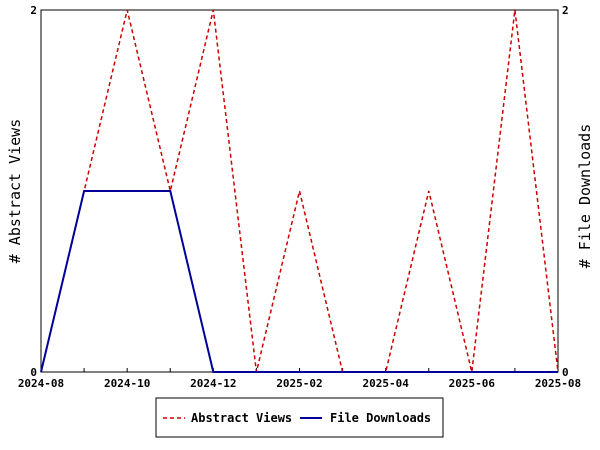  I want to click on x-tick-label: 2024-12, so click(213, 383).